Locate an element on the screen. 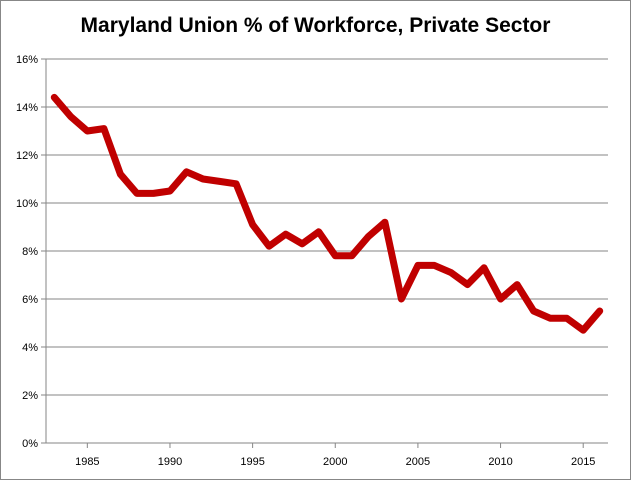 Image resolution: width=631 pixels, height=480 pixels. y-axis-ticks: 0% 2% 4% 6% 8% 10% 12% 14% 16% is located at coordinates (27, 252).